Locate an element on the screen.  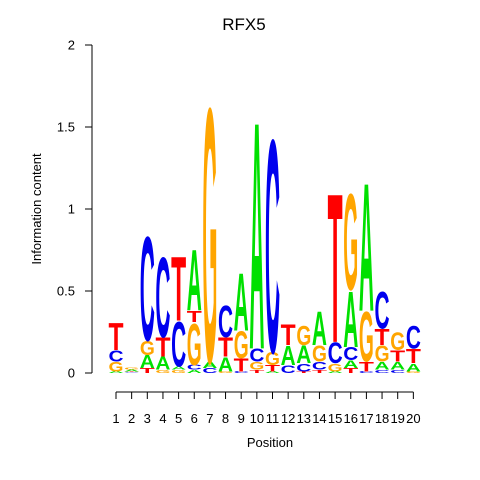
chart-title: RFX5 is located at coordinates (243, 24).